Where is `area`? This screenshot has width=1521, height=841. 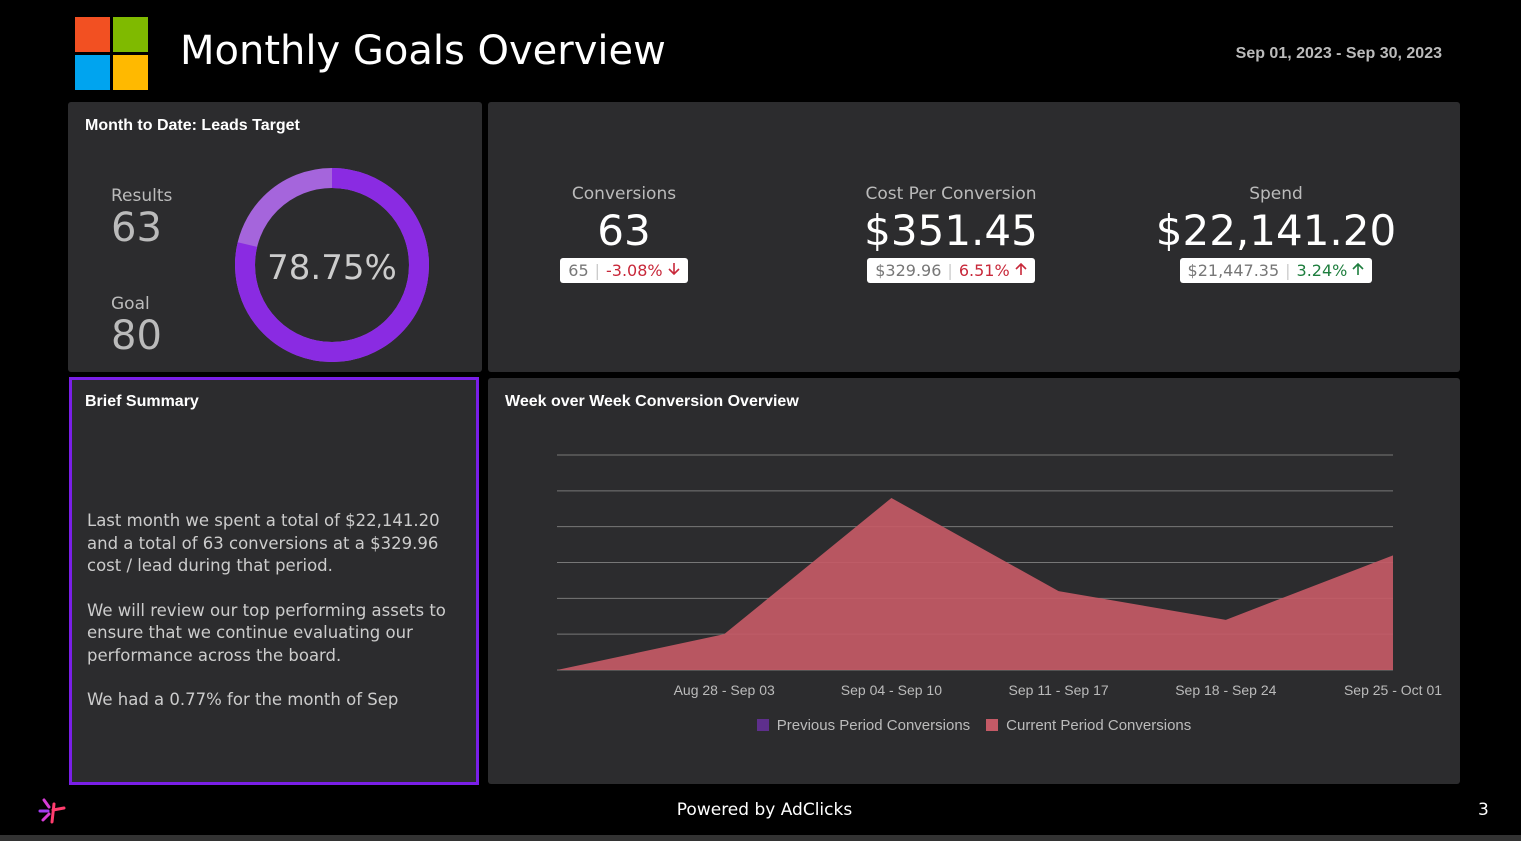 area is located at coordinates (975, 584).